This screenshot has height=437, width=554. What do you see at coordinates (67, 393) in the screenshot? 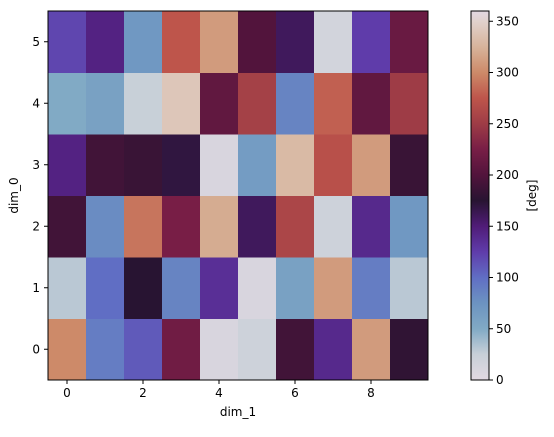
I see `x-tick-label: 0` at bounding box center [67, 393].